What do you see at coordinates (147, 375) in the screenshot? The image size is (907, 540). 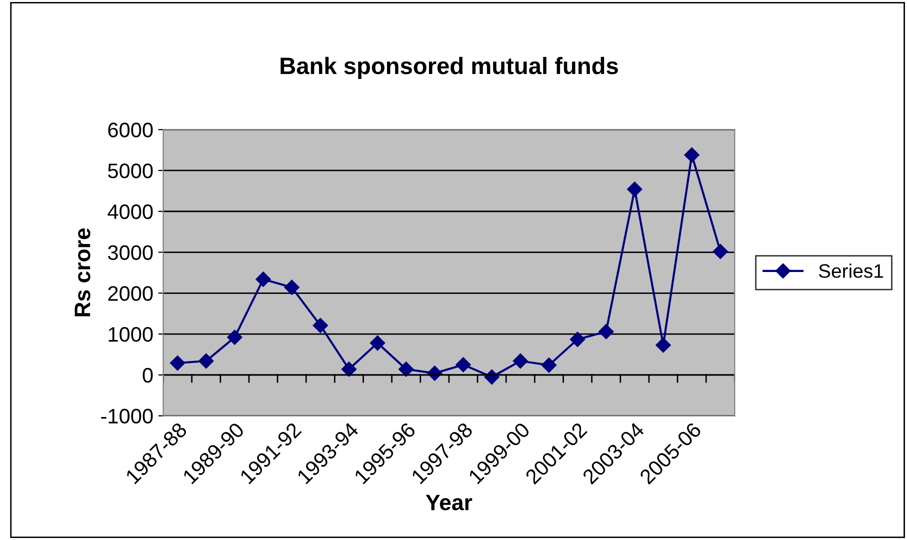 I see `y-tick-label: 0` at bounding box center [147, 375].